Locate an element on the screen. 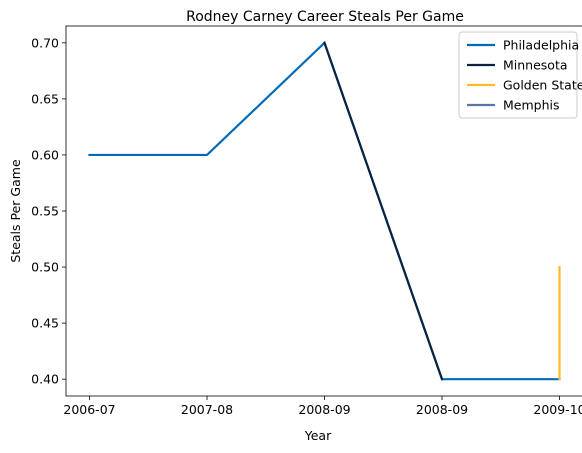 This screenshot has width=582, height=453. chart-title: Rodney Carney Career Steals Per Game is located at coordinates (325, 17).